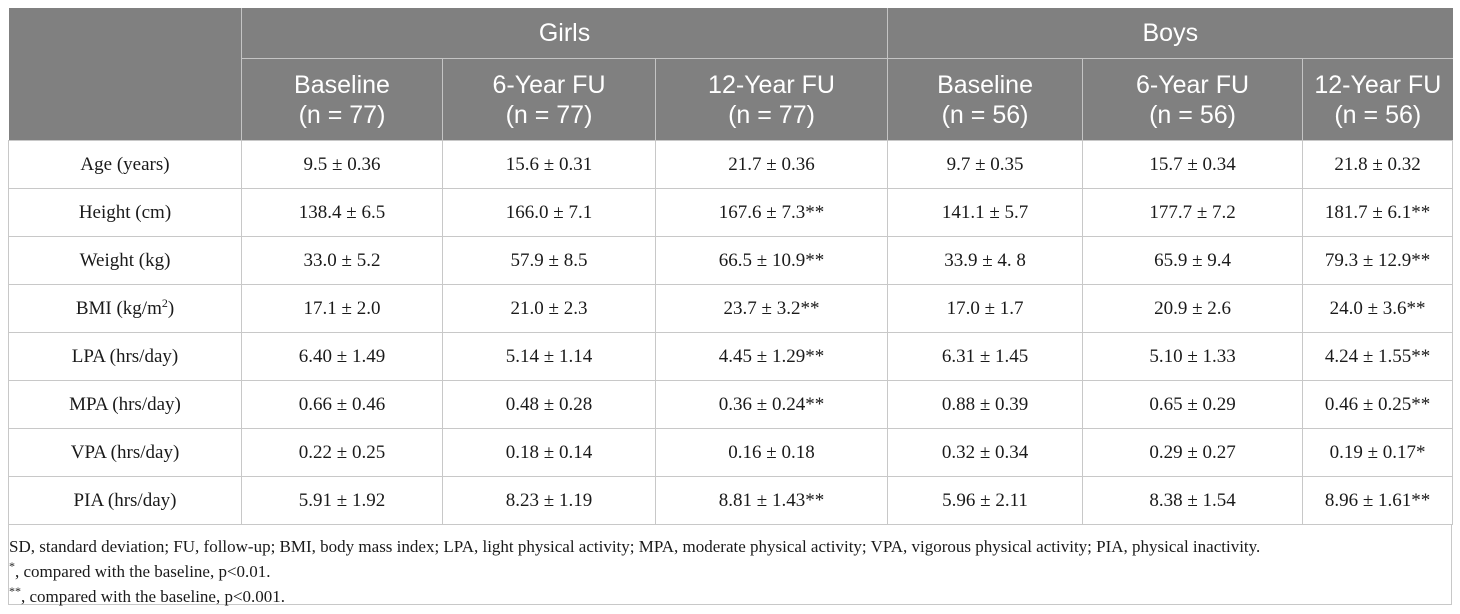  I want to click on table-cell: 5.96 ± 2.11, so click(985, 500).